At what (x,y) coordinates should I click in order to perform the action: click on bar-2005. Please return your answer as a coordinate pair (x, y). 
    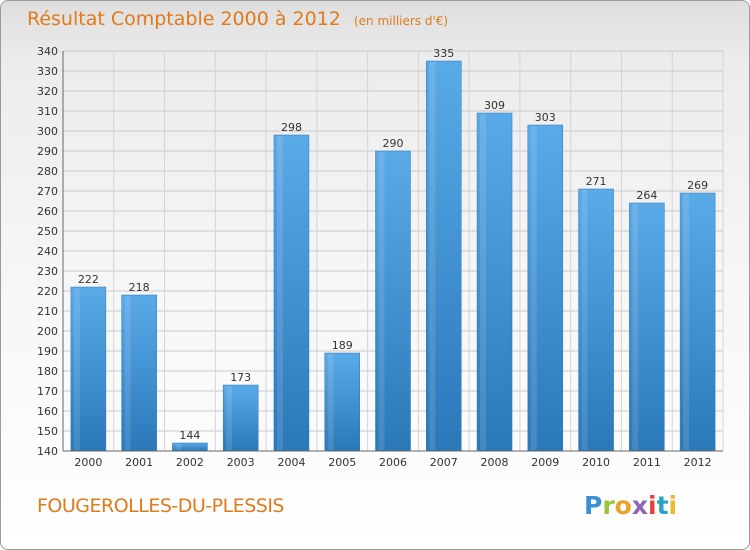
    Looking at the image, I should click on (342, 402).